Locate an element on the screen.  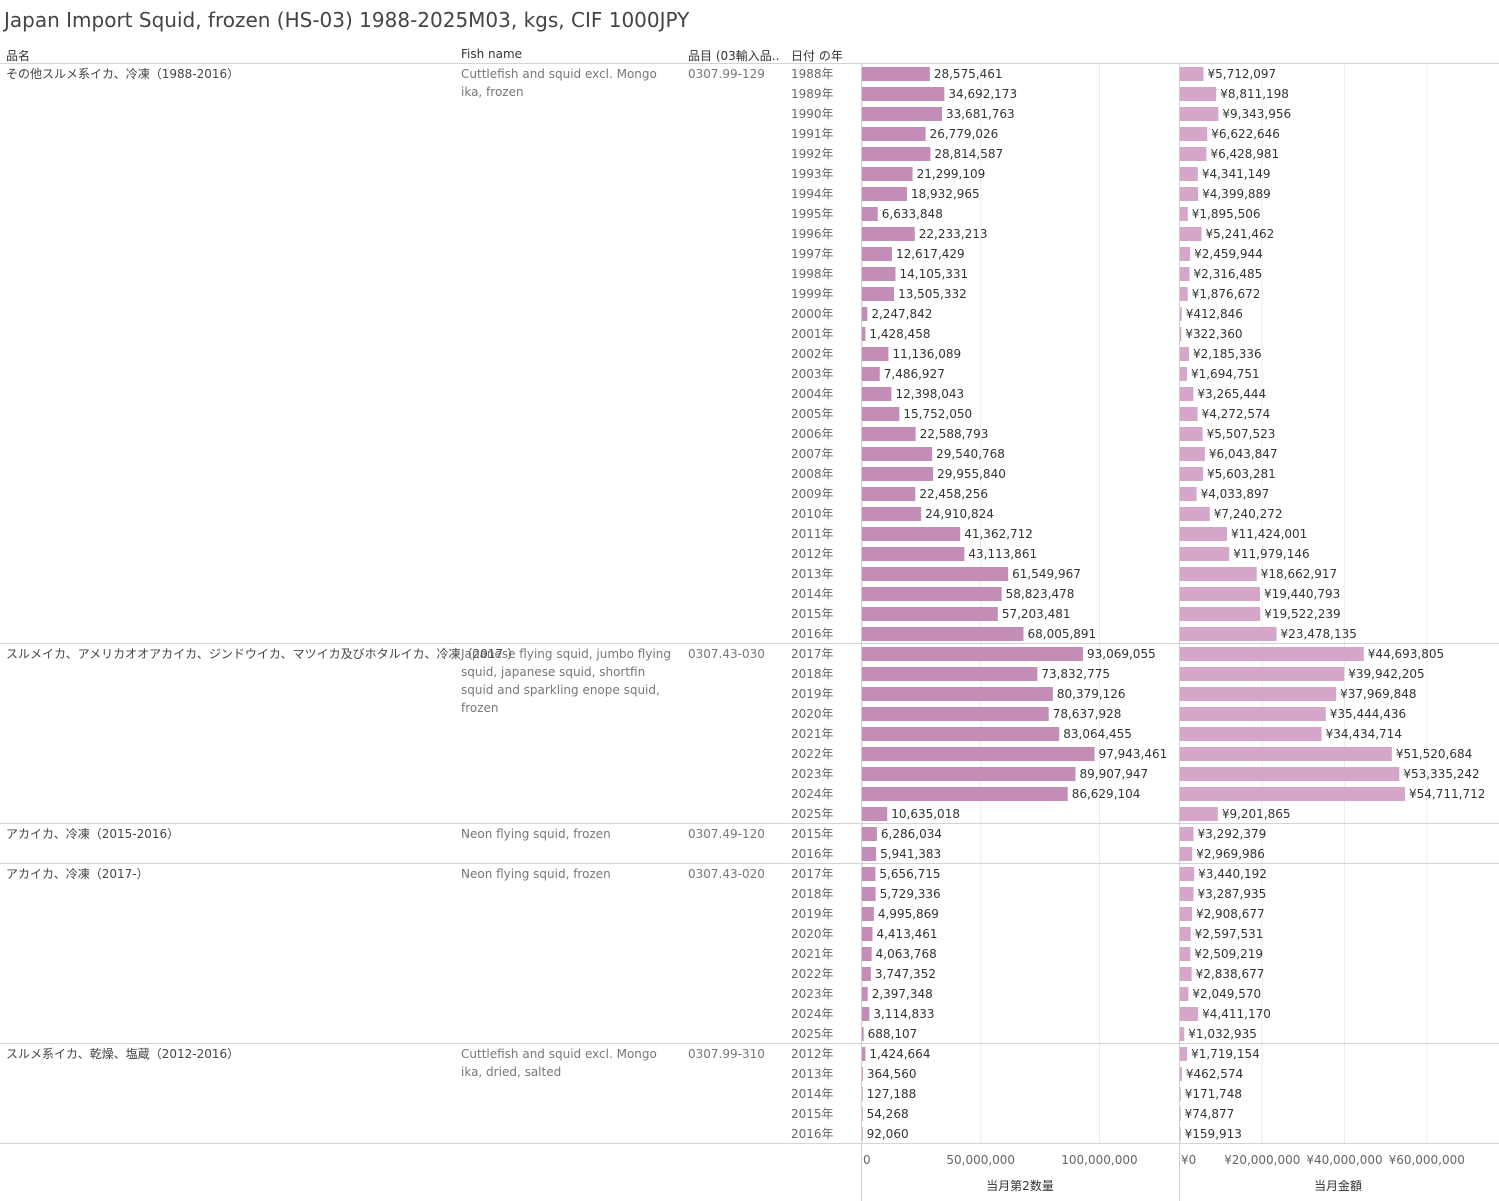
header-fish-name: Fish name is located at coordinates (492, 54).